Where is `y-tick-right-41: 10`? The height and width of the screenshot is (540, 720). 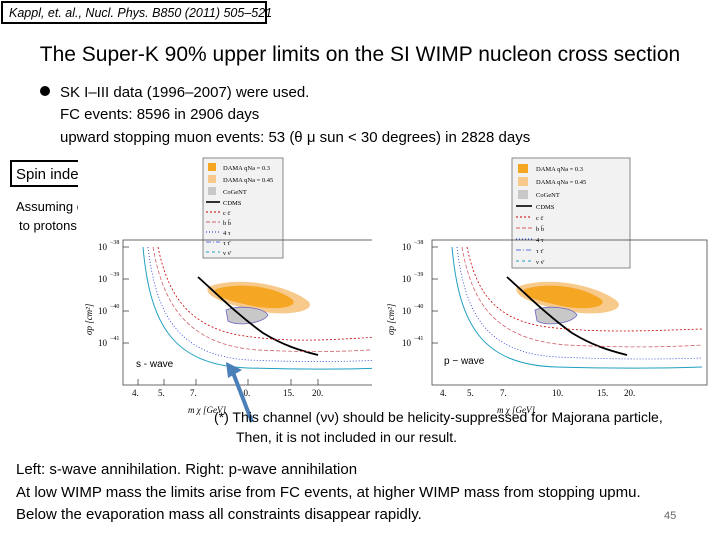 y-tick-right-41: 10 is located at coordinates (407, 343).